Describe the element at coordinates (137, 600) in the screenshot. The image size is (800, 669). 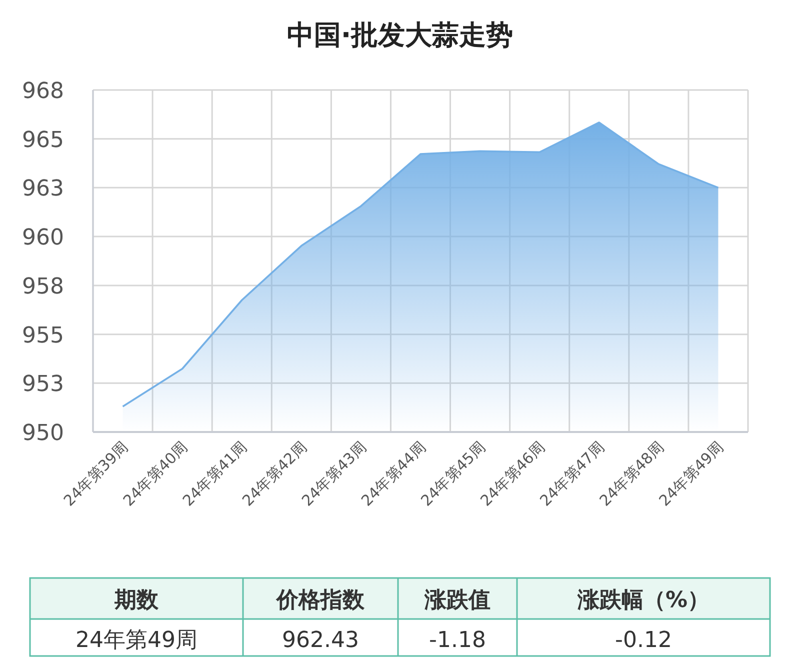
I see `text: 期数` at that location.